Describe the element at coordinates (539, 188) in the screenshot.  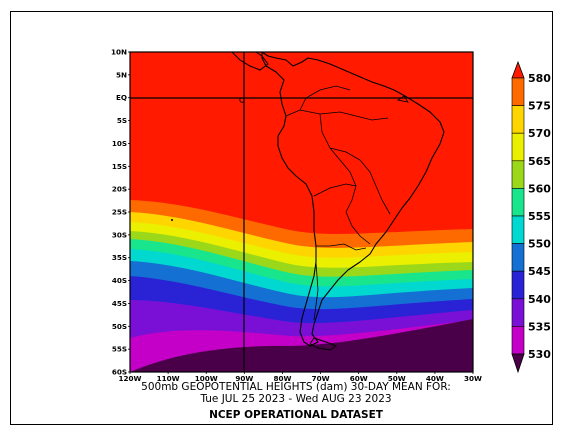
I see `colorbar-level-label: 560` at that location.